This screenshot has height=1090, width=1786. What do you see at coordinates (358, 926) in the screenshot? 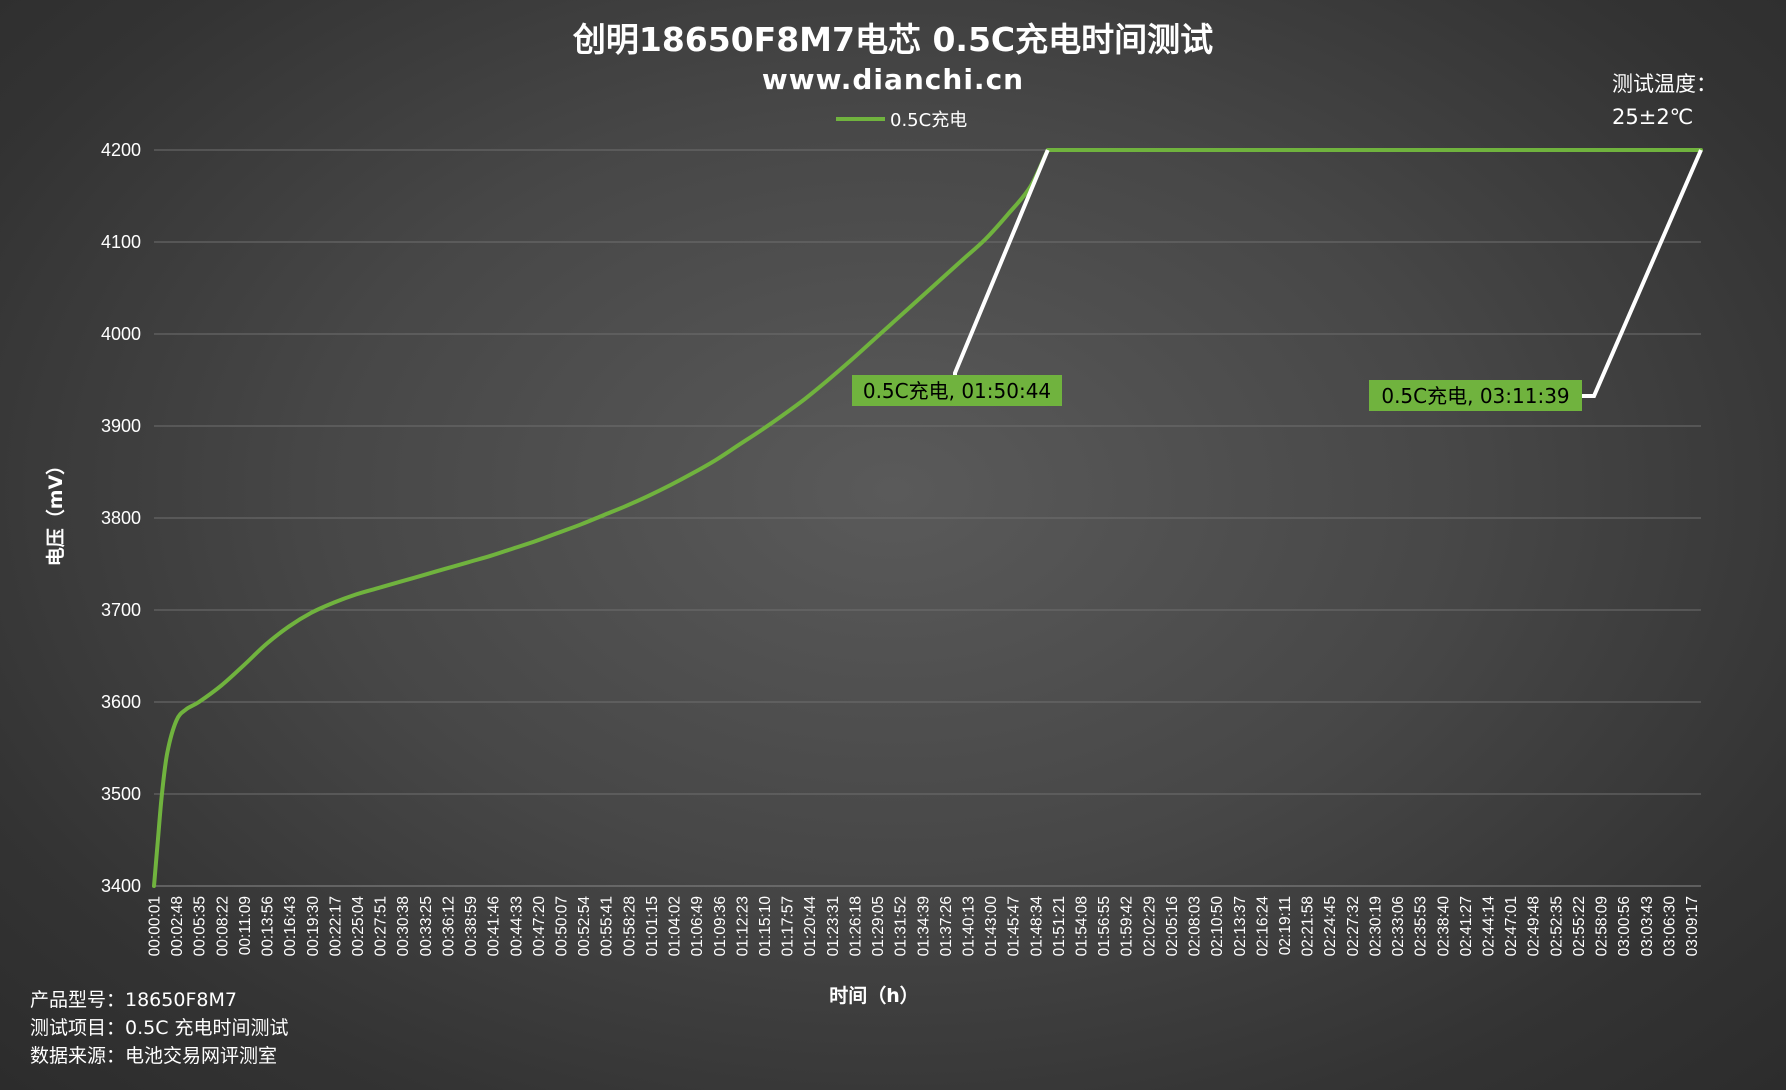
I see `x-tick-label: 00:25:04` at bounding box center [358, 926].